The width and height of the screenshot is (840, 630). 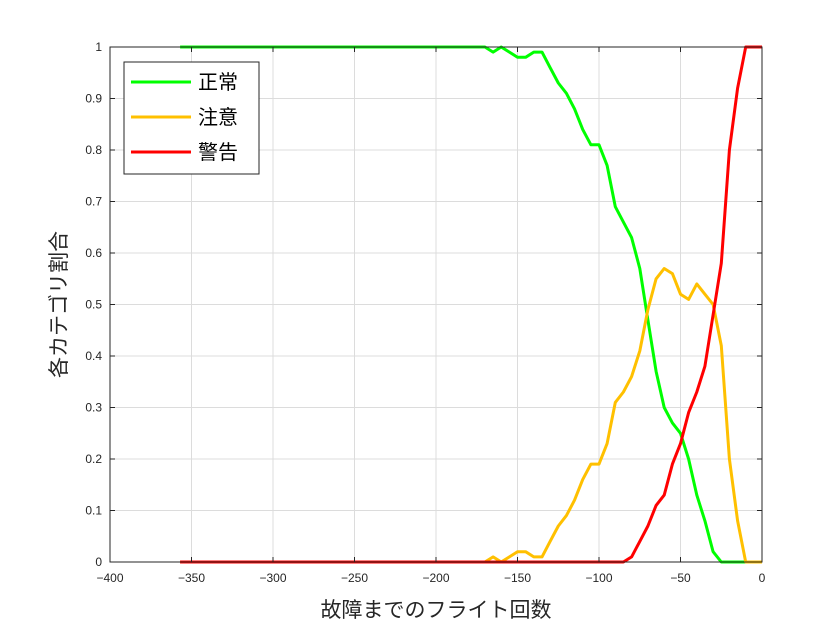 What do you see at coordinates (354, 578) in the screenshot?
I see `x-tick-label: −250` at bounding box center [354, 578].